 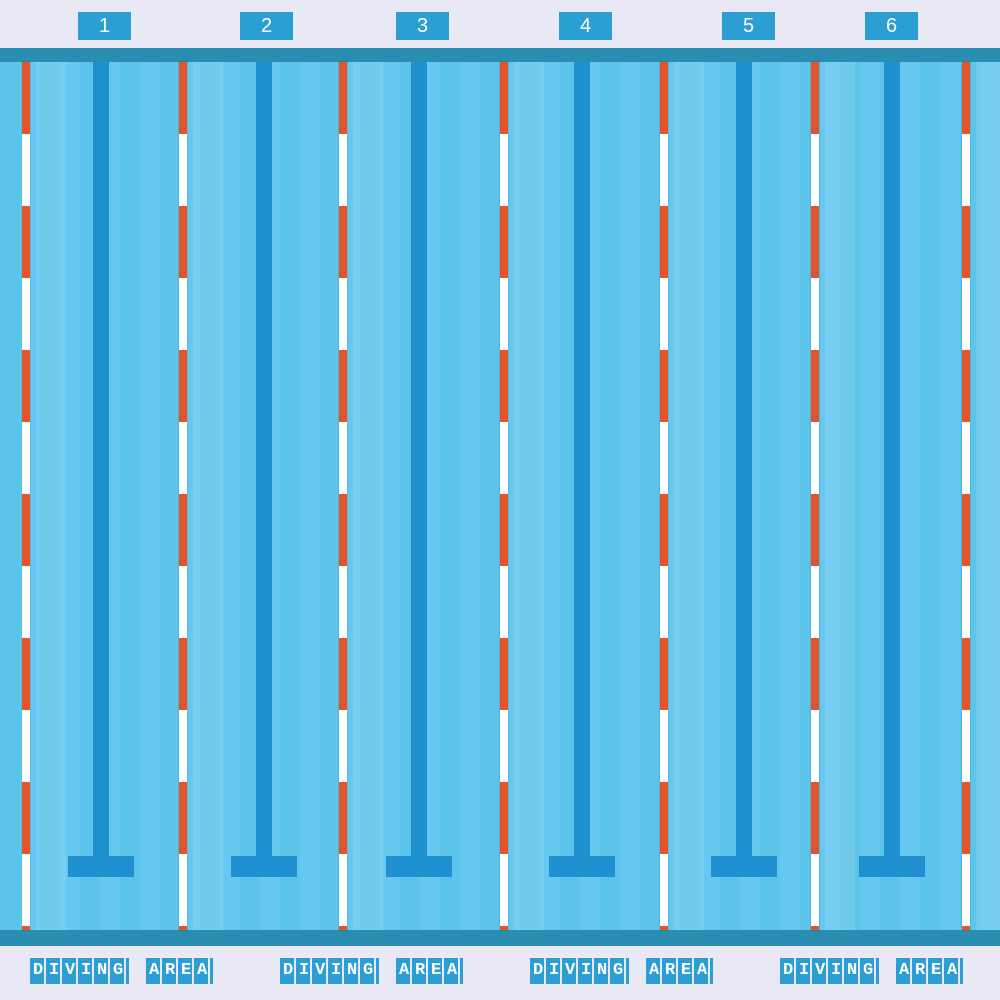 What do you see at coordinates (500, 938) in the screenshot?
I see `bottom-edge` at bounding box center [500, 938].